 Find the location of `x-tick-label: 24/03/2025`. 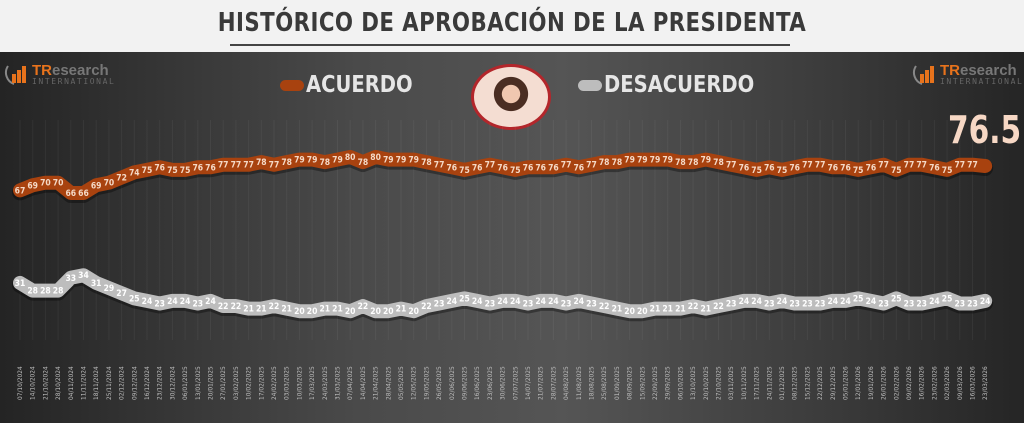

x-tick-label: 24/03/2025 is located at coordinates (325, 383).